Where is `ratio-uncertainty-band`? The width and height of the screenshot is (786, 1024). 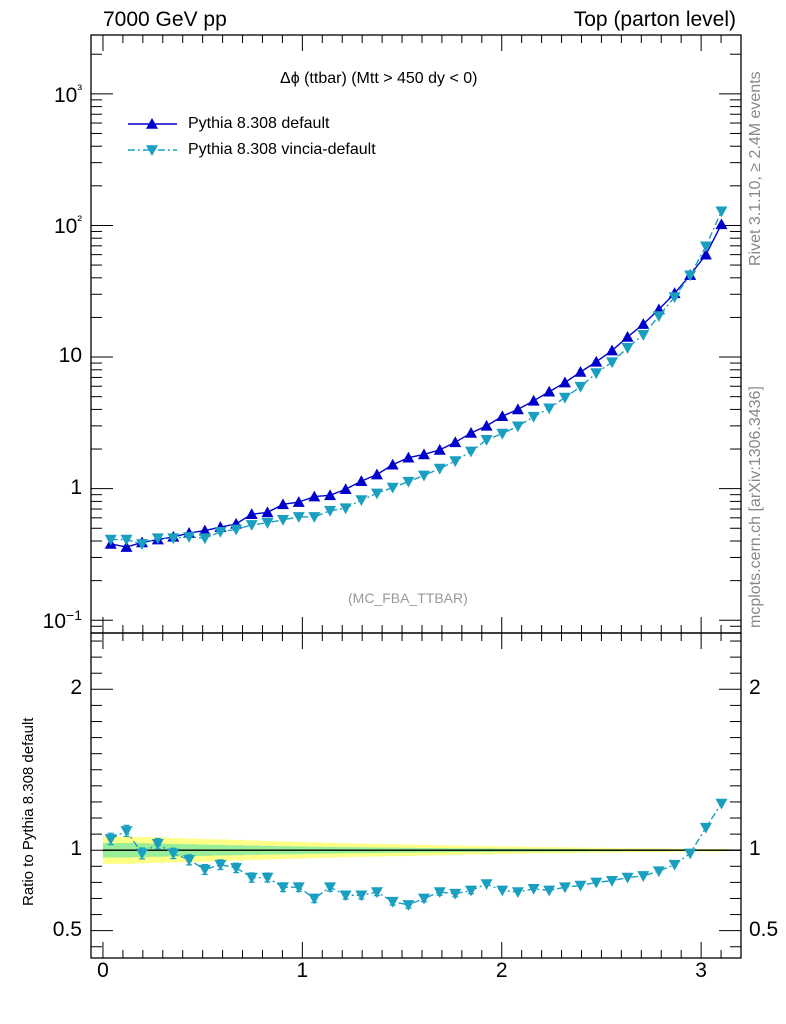 ratio-uncertainty-band is located at coordinates (421, 850).